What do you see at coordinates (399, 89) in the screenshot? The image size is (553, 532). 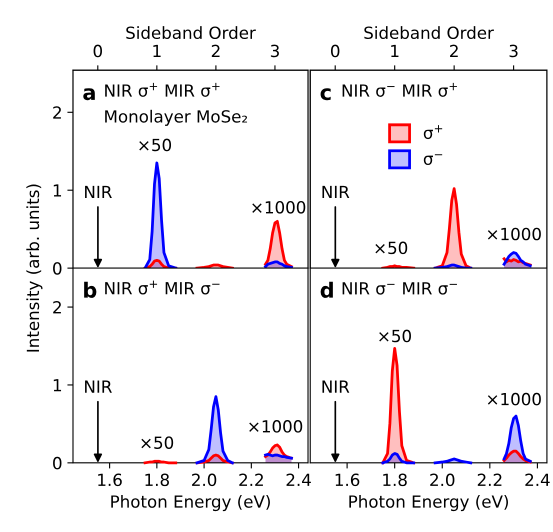 I see `text: NIR σ$^{−}$ MIR σ$^{+}$` at bounding box center [399, 89].